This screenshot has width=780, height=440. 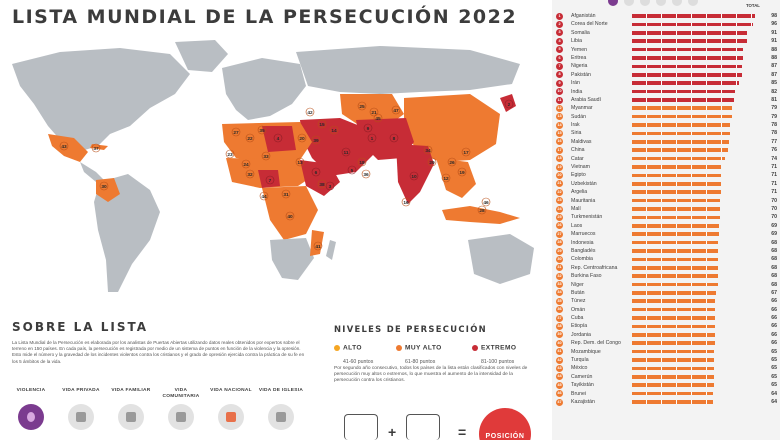 I want to click on table-row: 34 Bután 67, so click(x=667, y=293).